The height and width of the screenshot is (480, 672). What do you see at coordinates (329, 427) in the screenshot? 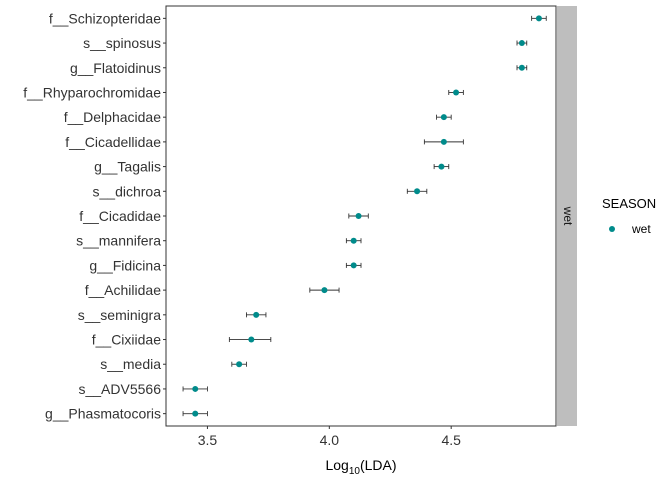
I see `x-axis-ticks` at bounding box center [329, 427].